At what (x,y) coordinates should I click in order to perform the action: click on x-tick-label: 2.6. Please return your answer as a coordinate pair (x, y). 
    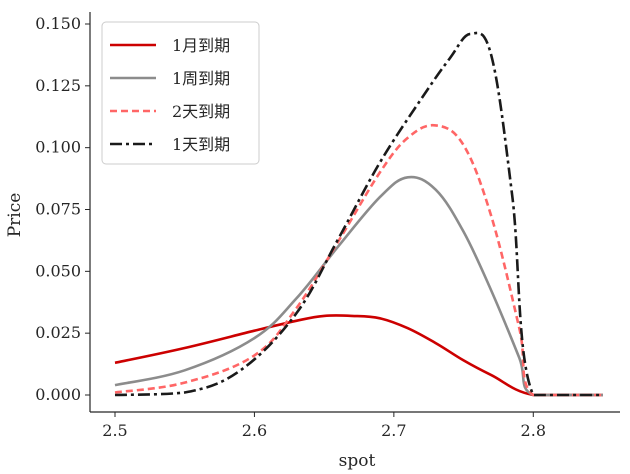
    Looking at the image, I should click on (254, 430).